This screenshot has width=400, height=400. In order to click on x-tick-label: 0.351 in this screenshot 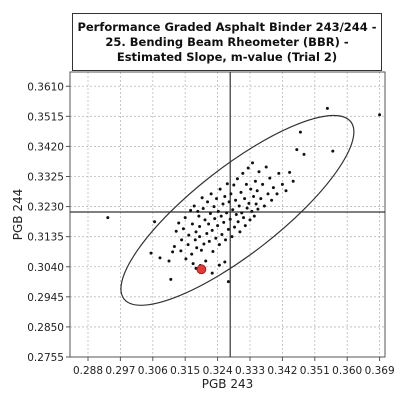, I will do `click(315, 371)`.